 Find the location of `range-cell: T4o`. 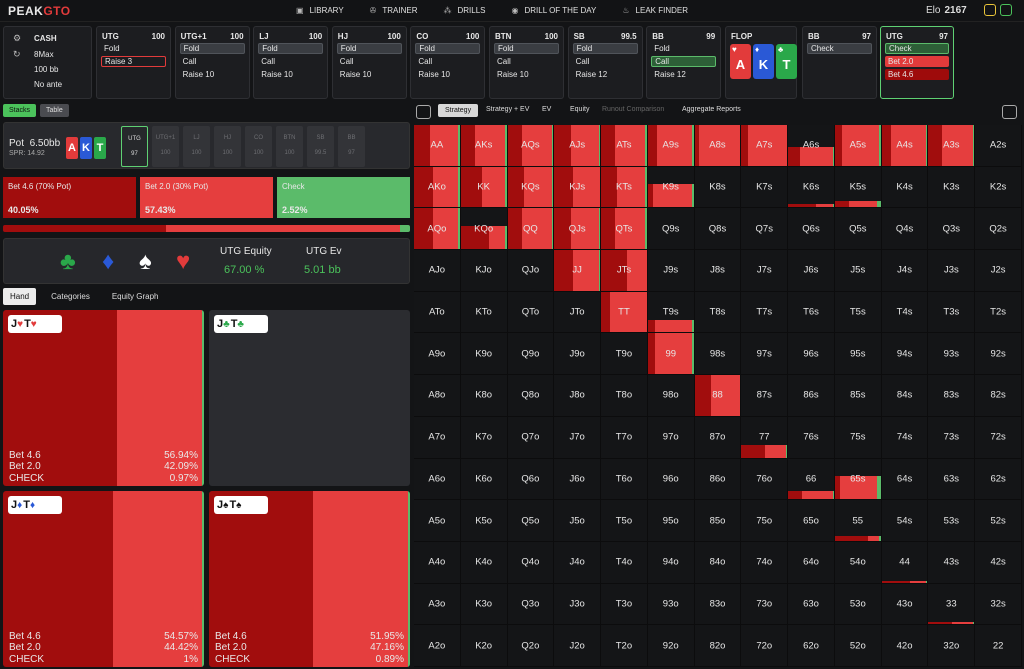

range-cell: T4o is located at coordinates (624, 562).